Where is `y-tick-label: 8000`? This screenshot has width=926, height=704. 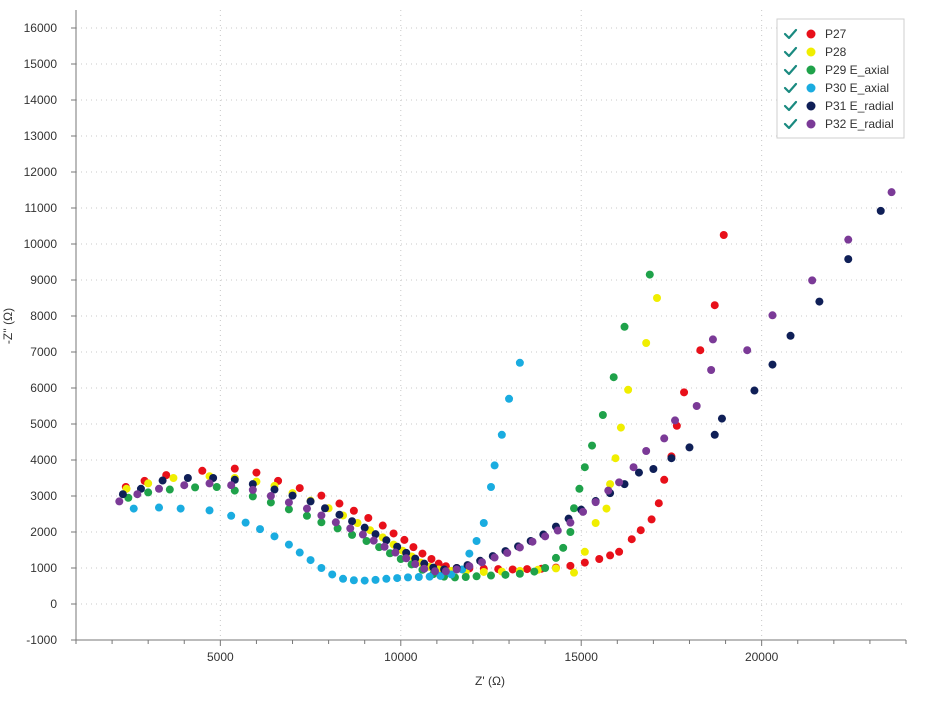 y-tick-label: 8000 is located at coordinates (43, 316).